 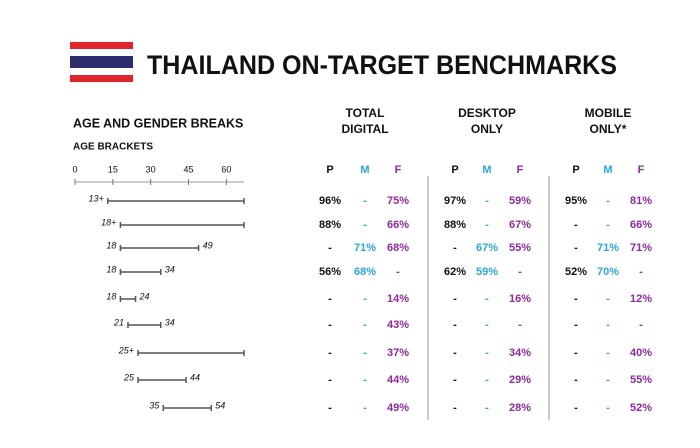 I want to click on cell: 14%, so click(x=398, y=299).